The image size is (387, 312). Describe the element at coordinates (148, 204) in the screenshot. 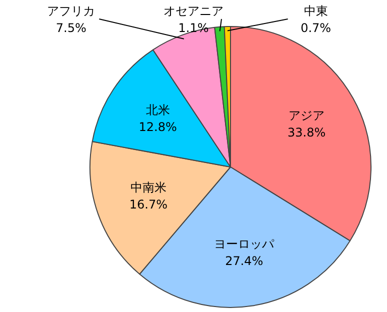

I see `data-label: 16.7%` at that location.